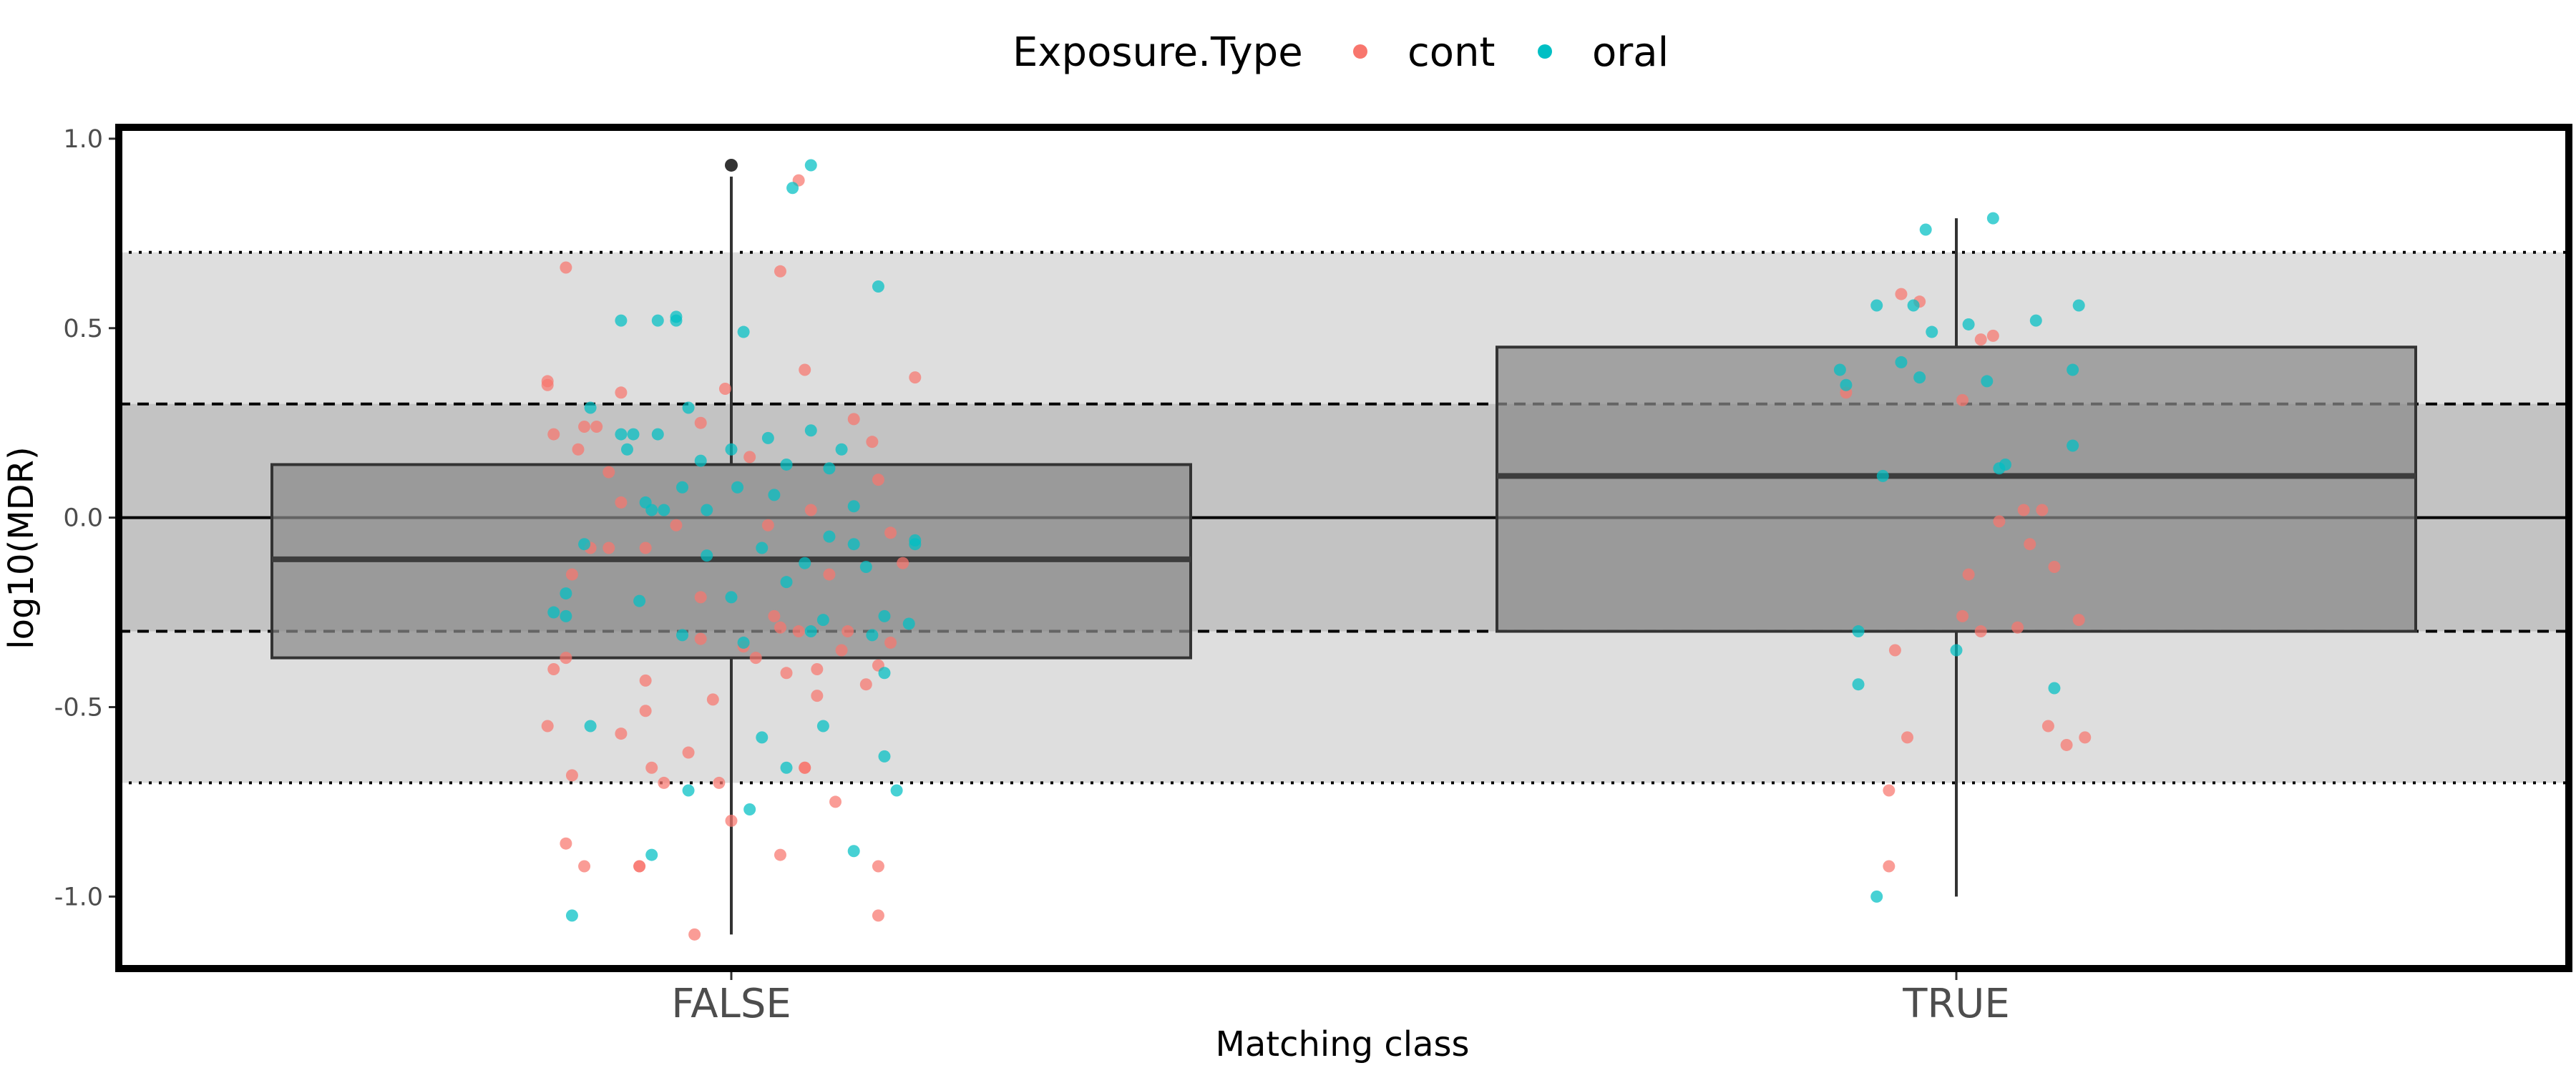  I want to click on y-tick-label-4: -1.0, so click(78, 897).